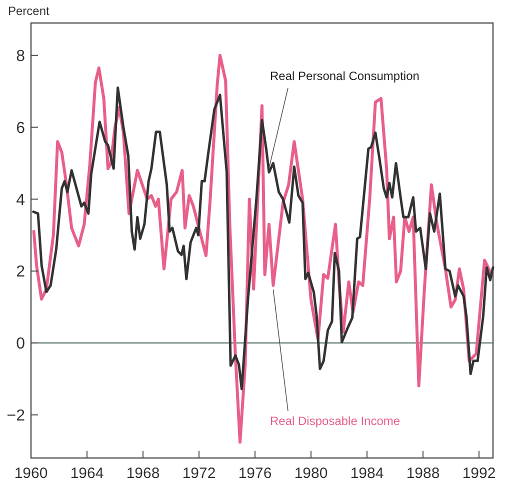 The image size is (508, 486). Describe the element at coordinates (21, 128) in the screenshot. I see `y-tick-label: 6` at that location.